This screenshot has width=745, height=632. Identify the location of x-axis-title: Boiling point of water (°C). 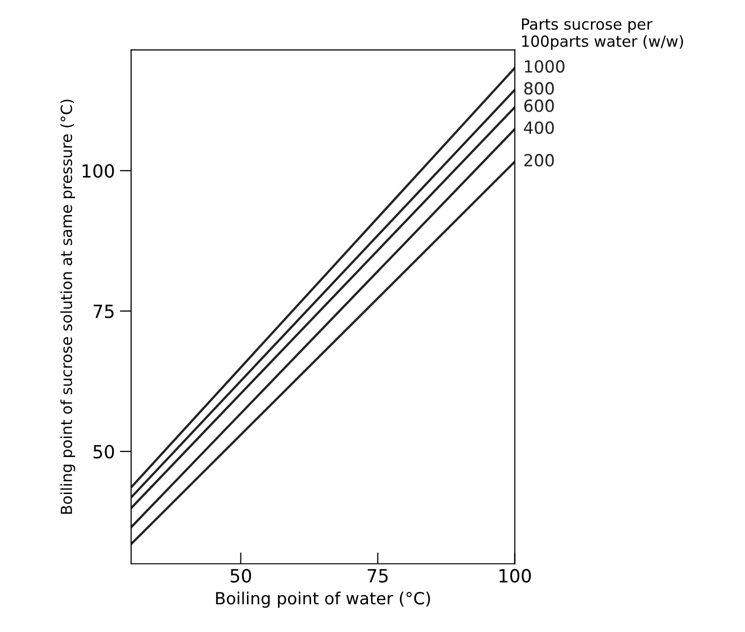
(323, 600).